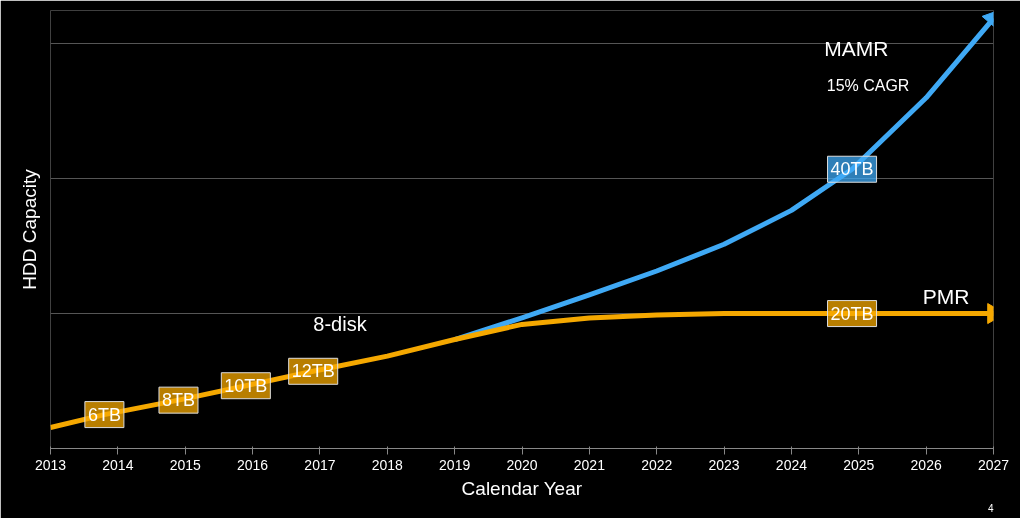 Image resolution: width=1020 pixels, height=518 pixels. I want to click on x-tick-label: 2025, so click(859, 464).